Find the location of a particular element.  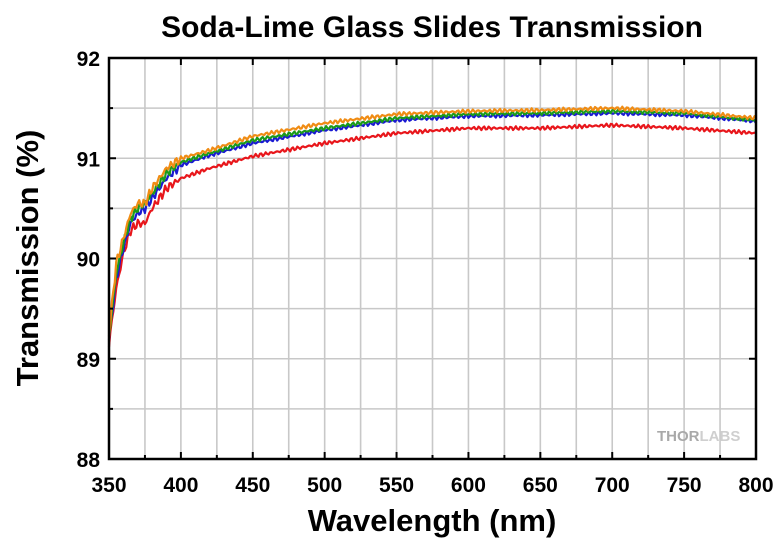

thorlabs-logo: THORLABS is located at coordinates (698, 436).